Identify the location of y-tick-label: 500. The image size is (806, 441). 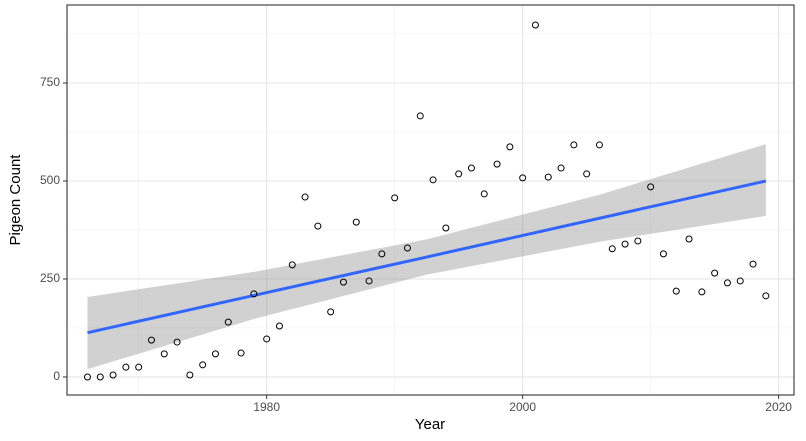
(50, 180).